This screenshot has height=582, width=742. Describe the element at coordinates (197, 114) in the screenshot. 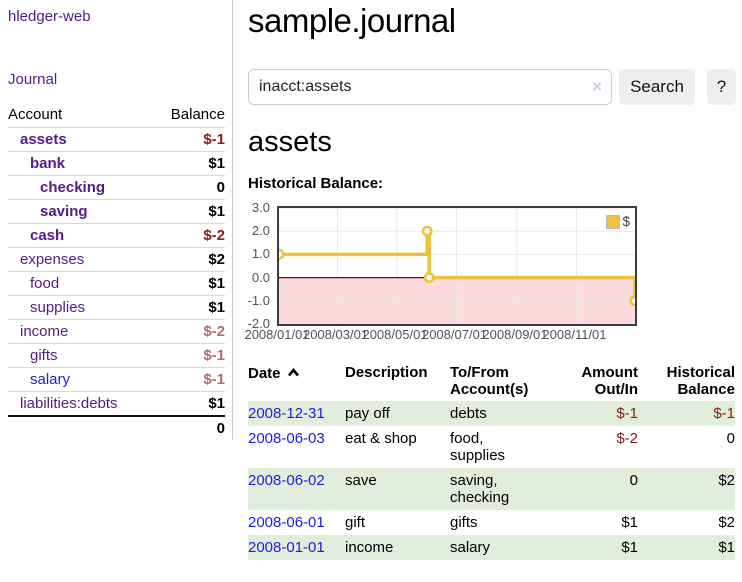

I see `accounts-col-balance: Balance` at that location.